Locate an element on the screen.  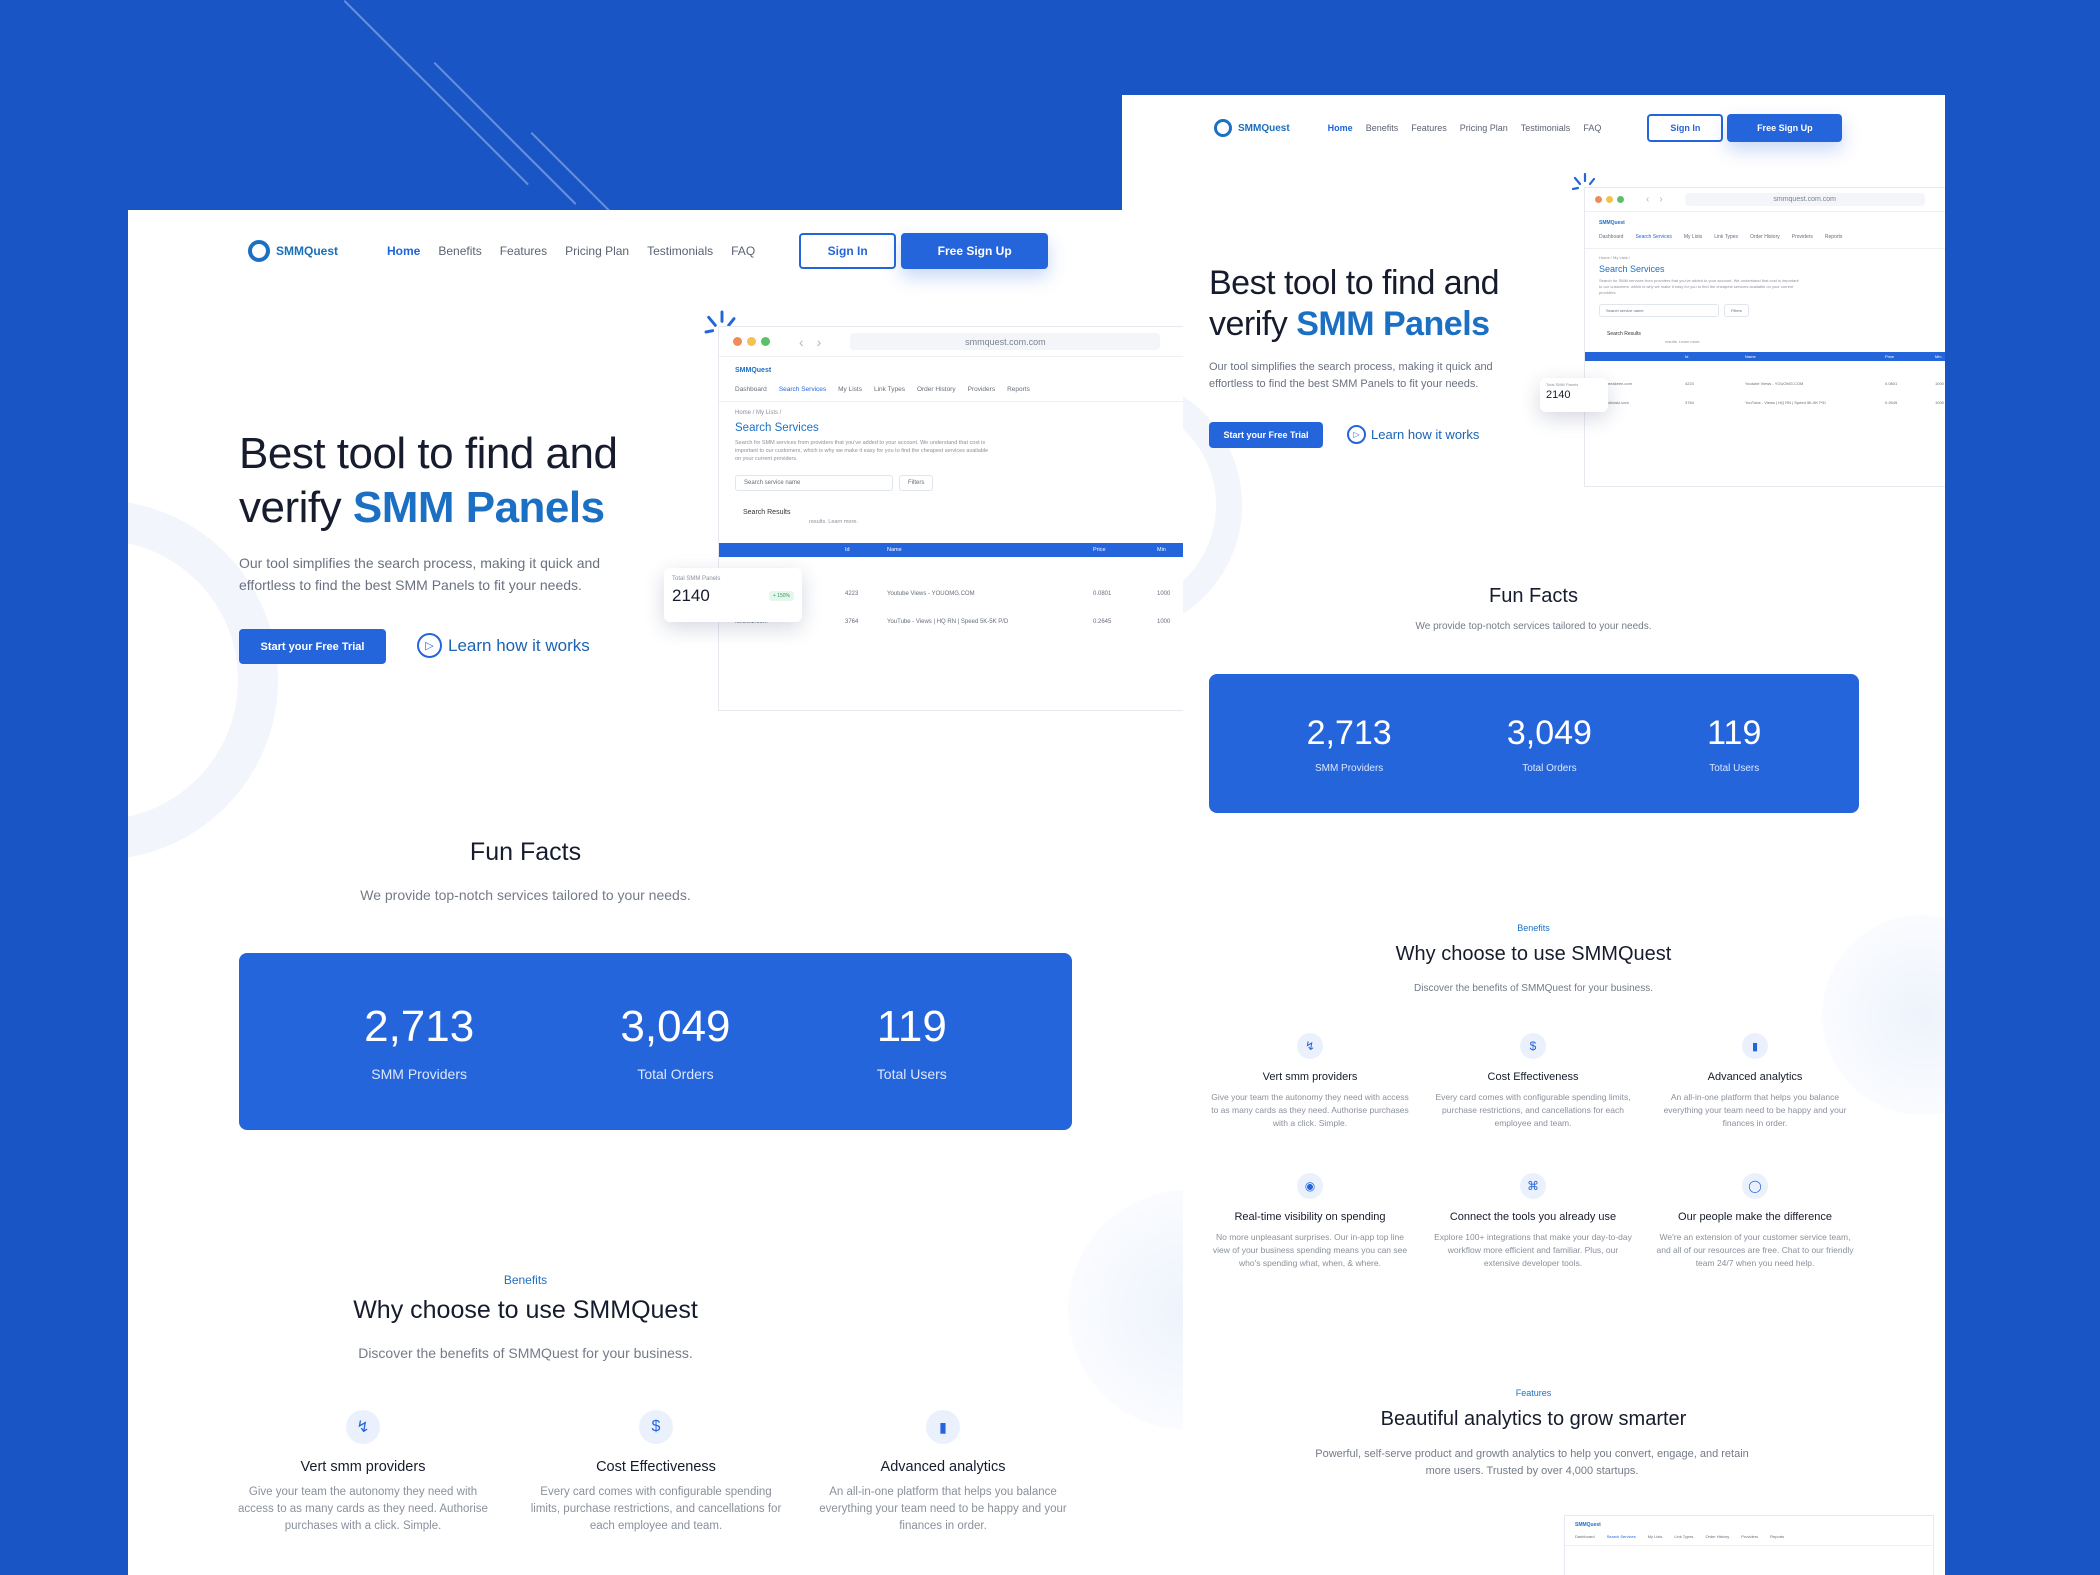
benefits-title: Why choose to use SMMQuest is located at coordinates (1533, 954).